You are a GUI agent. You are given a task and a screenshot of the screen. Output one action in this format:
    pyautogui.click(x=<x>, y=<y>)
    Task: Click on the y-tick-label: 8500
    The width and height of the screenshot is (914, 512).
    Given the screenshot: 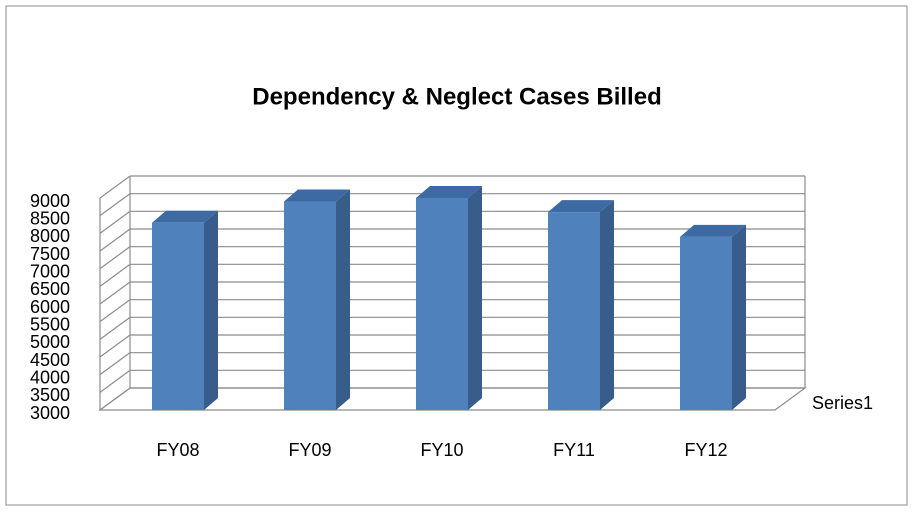 What is the action you would take?
    pyautogui.click(x=50, y=218)
    